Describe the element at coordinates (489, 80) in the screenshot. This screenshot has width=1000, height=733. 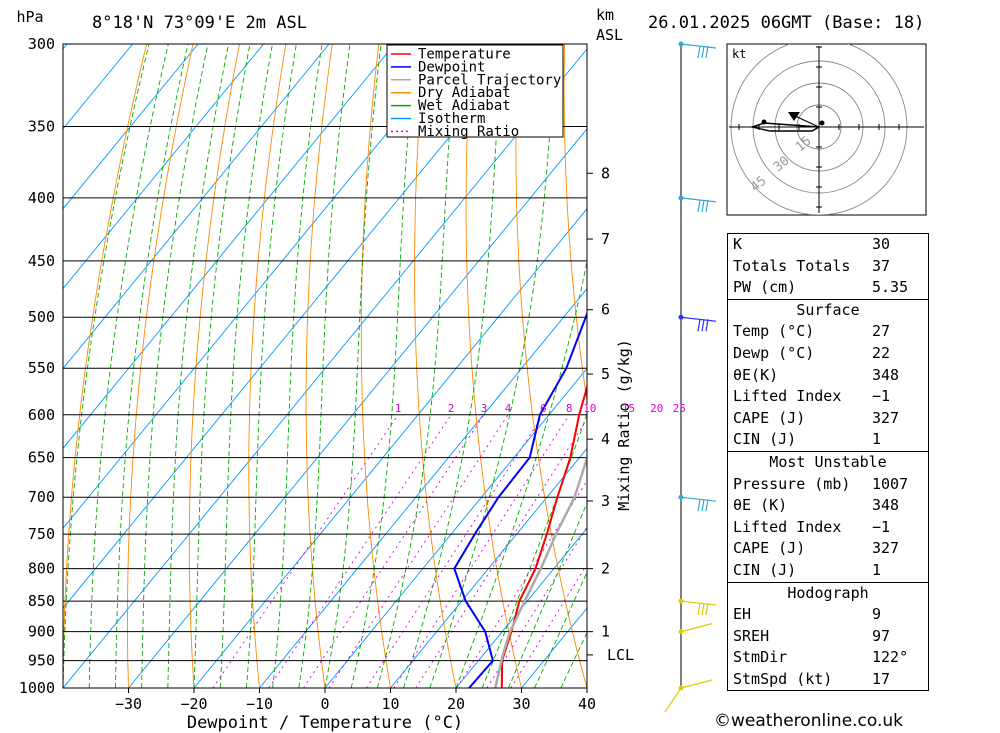
I see `legend-label: Parcel Trajectory` at that location.